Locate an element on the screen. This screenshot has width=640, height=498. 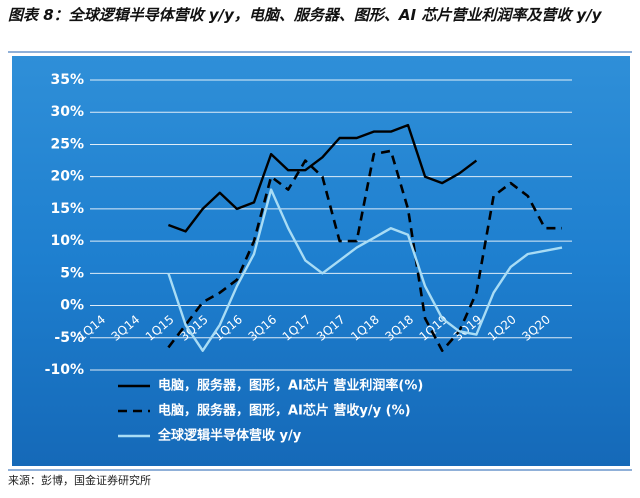
y-tick-label: 30% is located at coordinates (67, 112).